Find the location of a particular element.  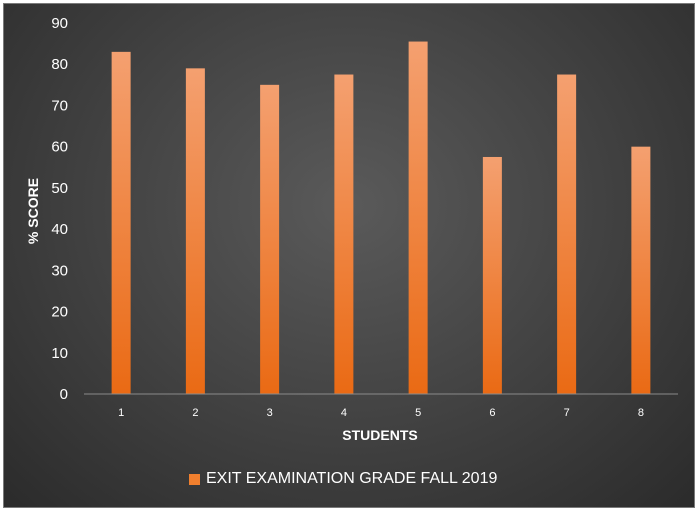

y-tick-label: 30 is located at coordinates (59, 270).